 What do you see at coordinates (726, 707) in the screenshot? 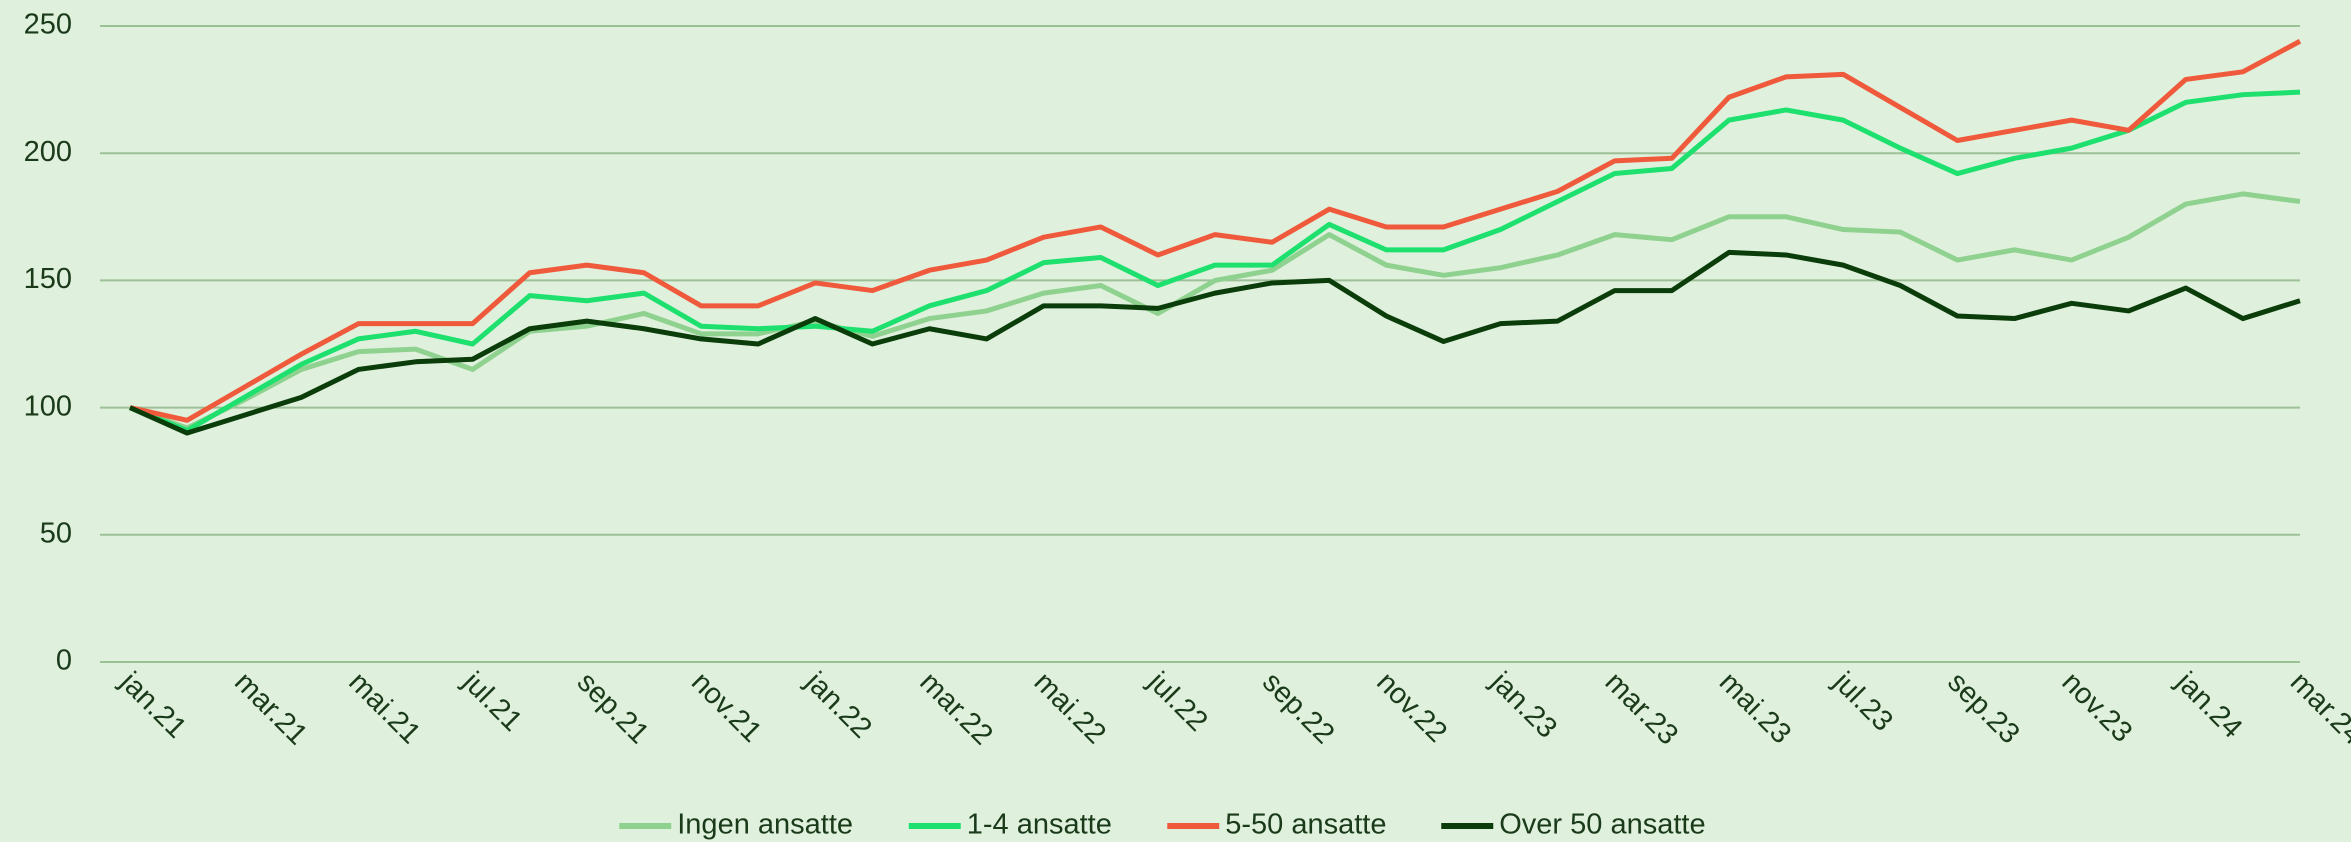
I see `x-tick-label: nov.21` at bounding box center [726, 707].